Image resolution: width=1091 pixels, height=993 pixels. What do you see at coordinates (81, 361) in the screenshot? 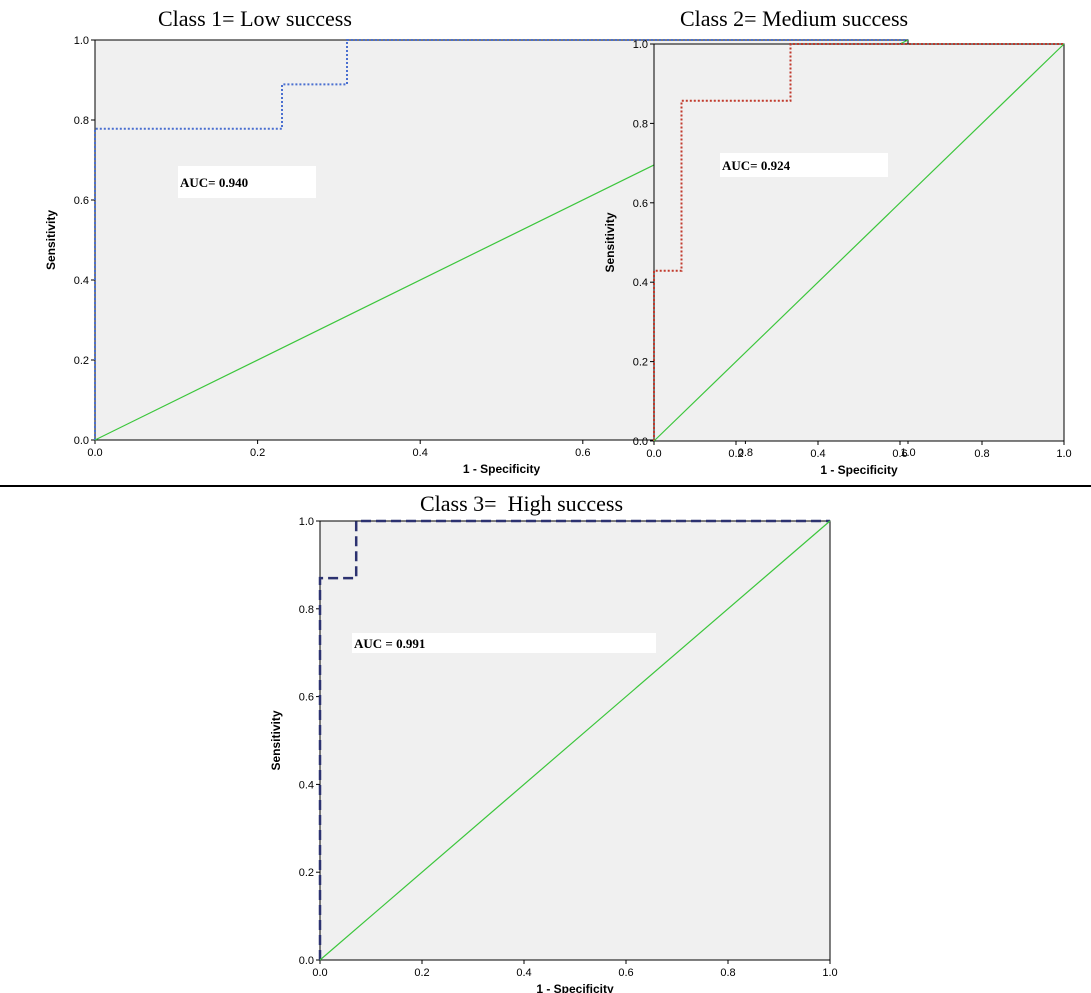
I see `chart-1-y-tick-label: 0.2` at bounding box center [81, 361].